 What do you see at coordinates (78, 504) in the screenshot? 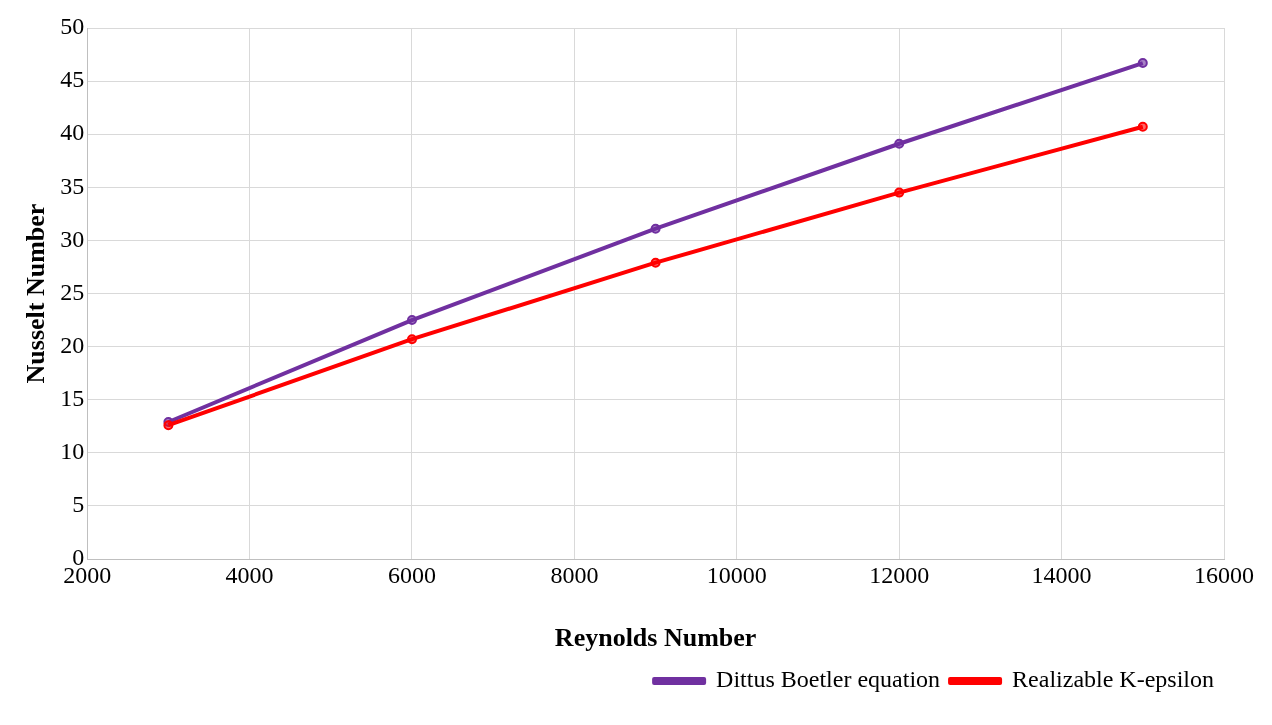
I see `y-tick-label: 5` at bounding box center [78, 504].